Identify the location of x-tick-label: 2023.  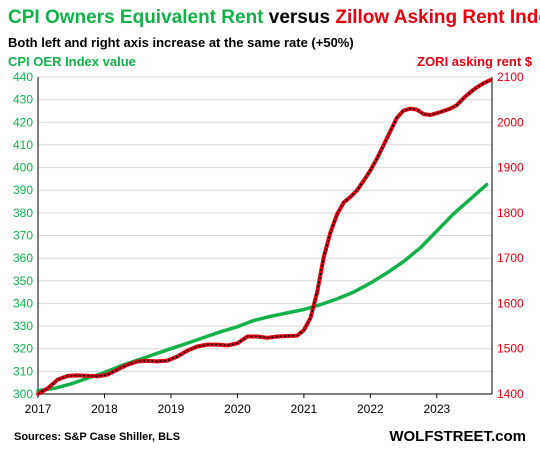
(436, 409).